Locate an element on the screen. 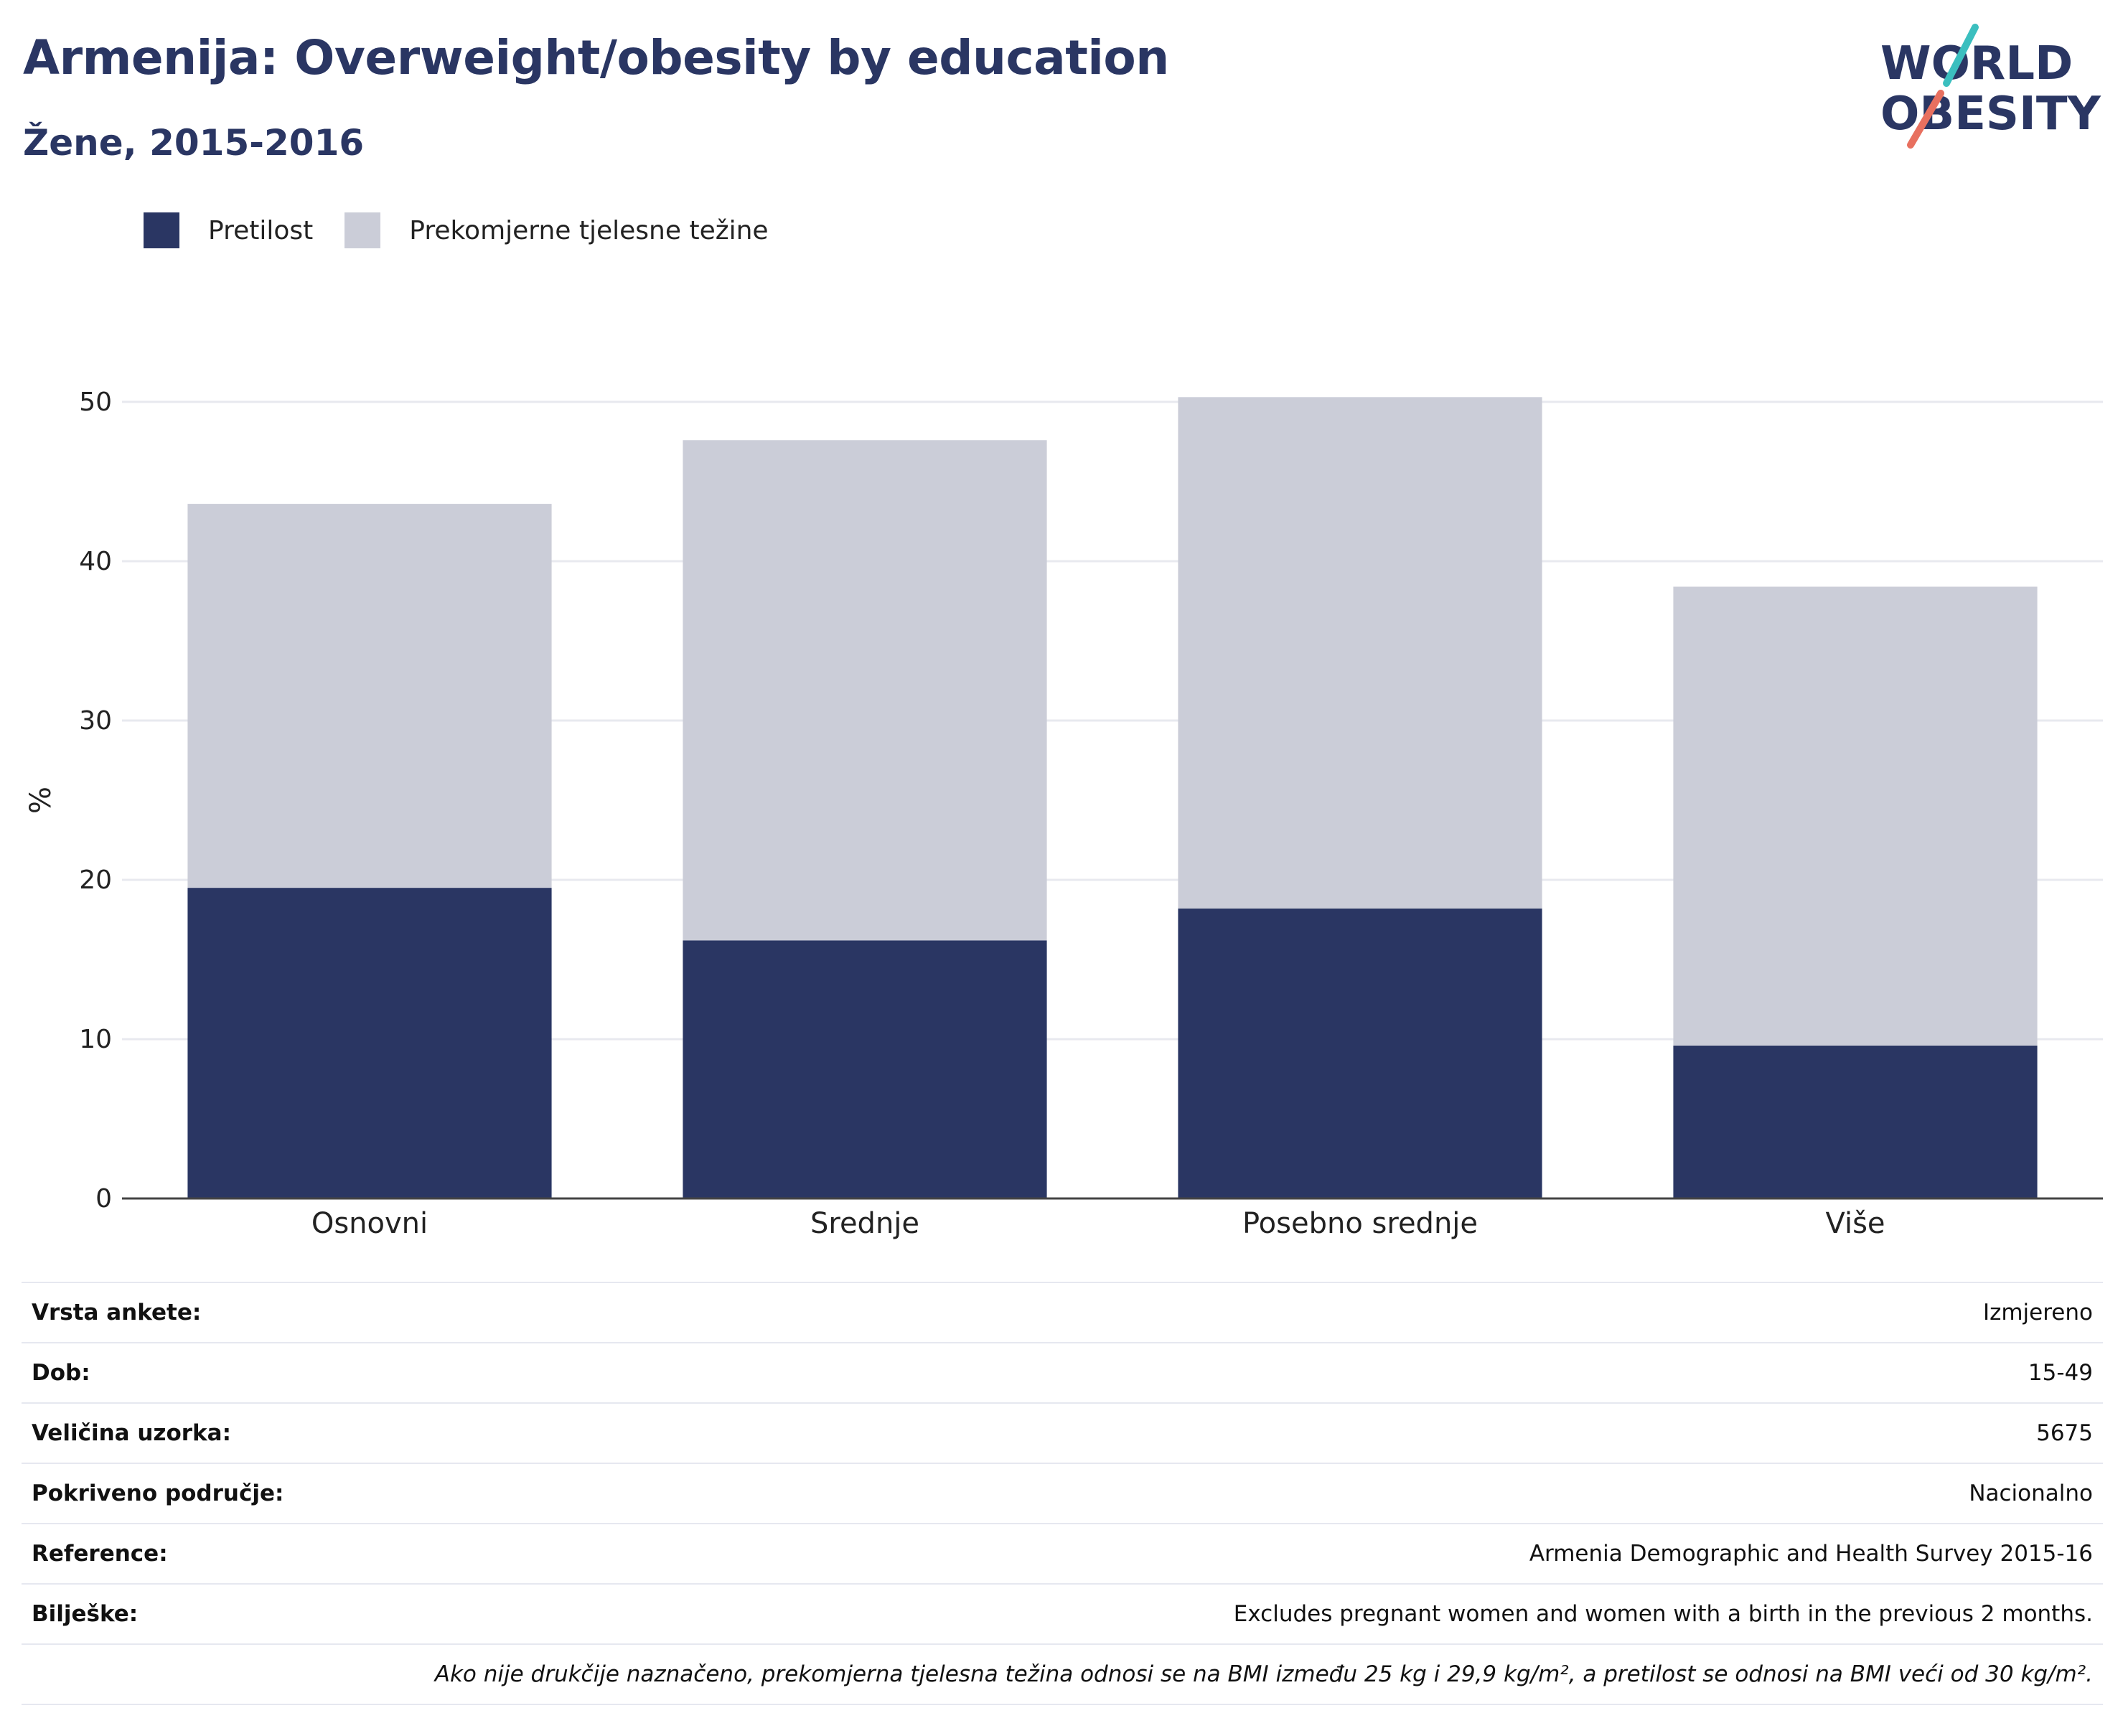 The height and width of the screenshot is (1736, 2123). info-value: 15-49 is located at coordinates (1308, 1373).